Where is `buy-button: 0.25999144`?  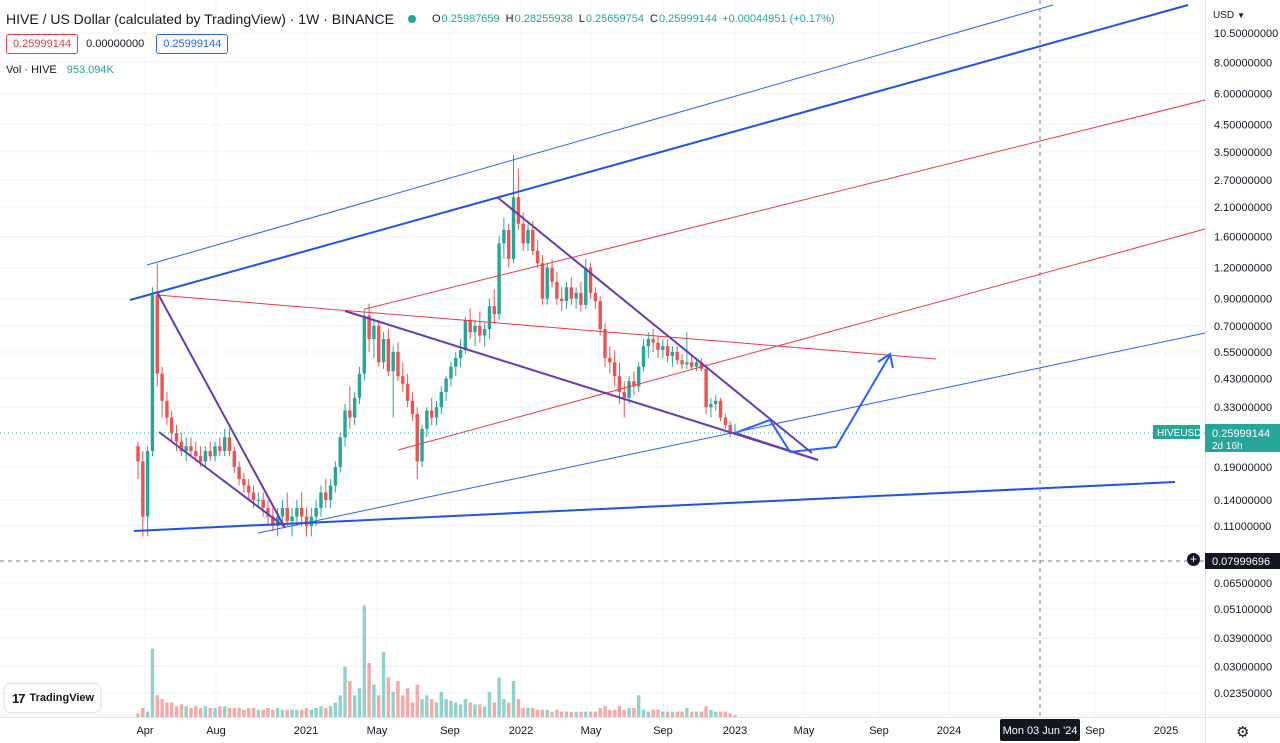
buy-button: 0.25999144 is located at coordinates (192, 44).